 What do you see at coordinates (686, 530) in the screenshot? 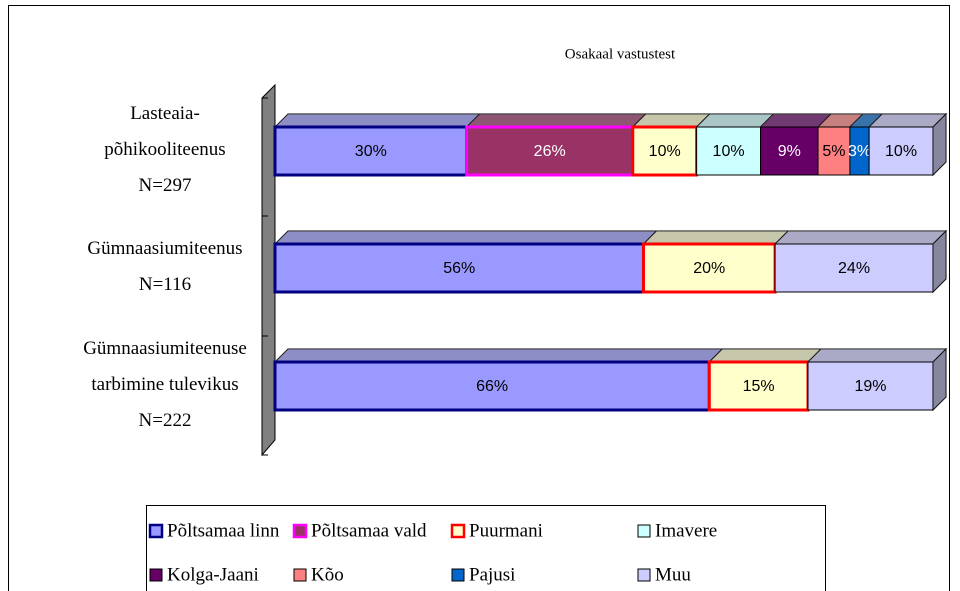
I see `legend-label: Imavere` at bounding box center [686, 530].